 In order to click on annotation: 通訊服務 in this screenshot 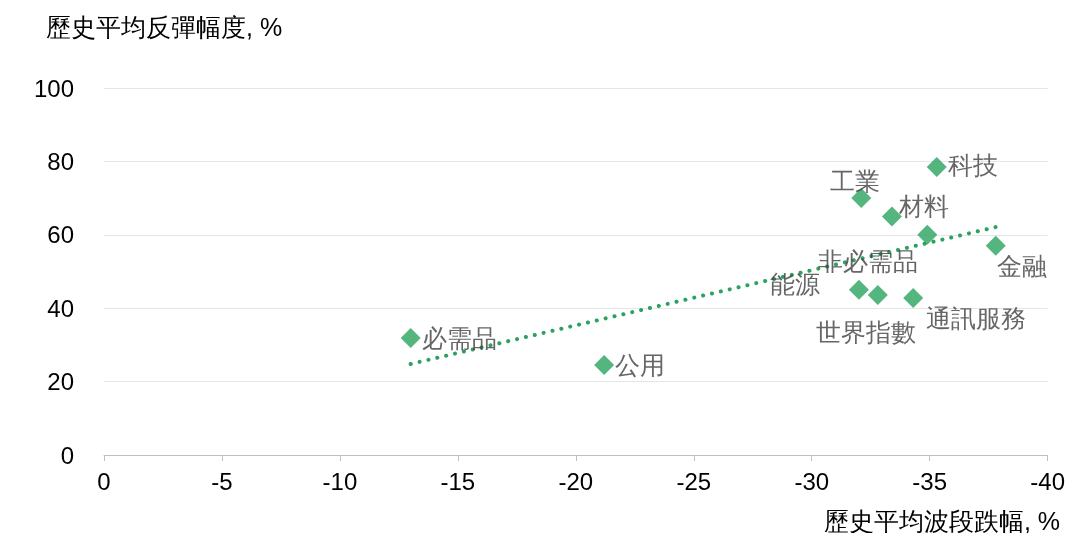, I will do `click(976, 317)`.